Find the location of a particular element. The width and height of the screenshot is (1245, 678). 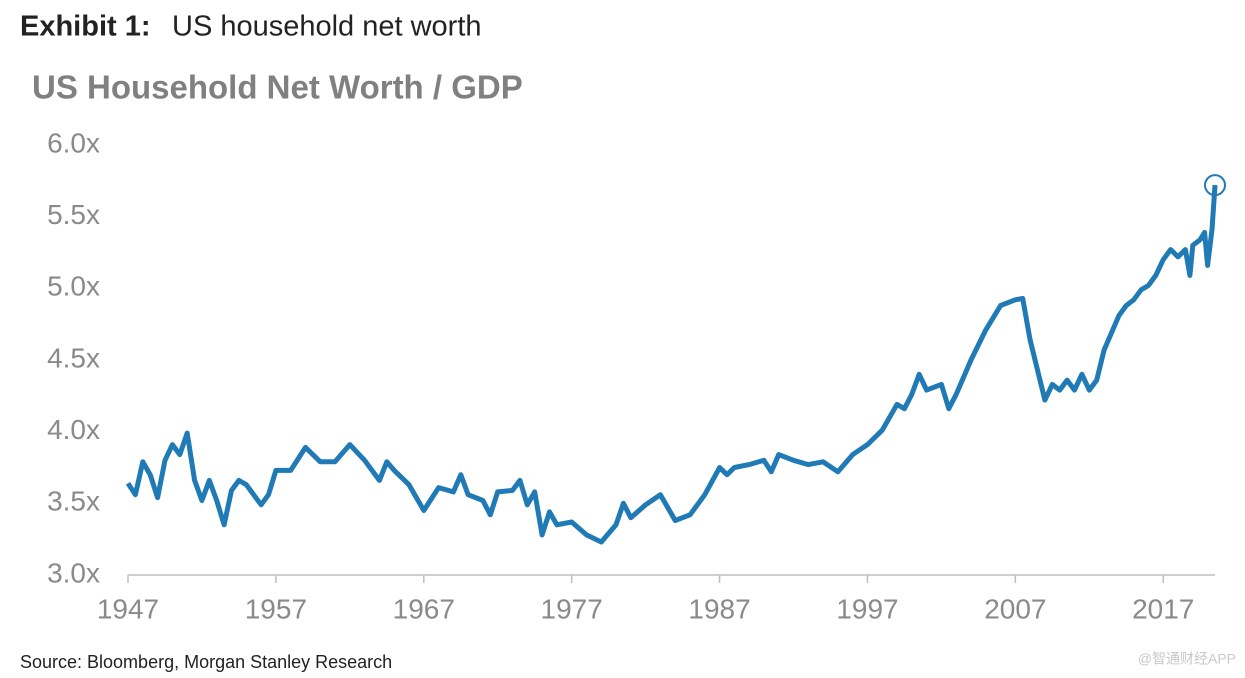

y-tick-label: 5.0x is located at coordinates (73, 286).